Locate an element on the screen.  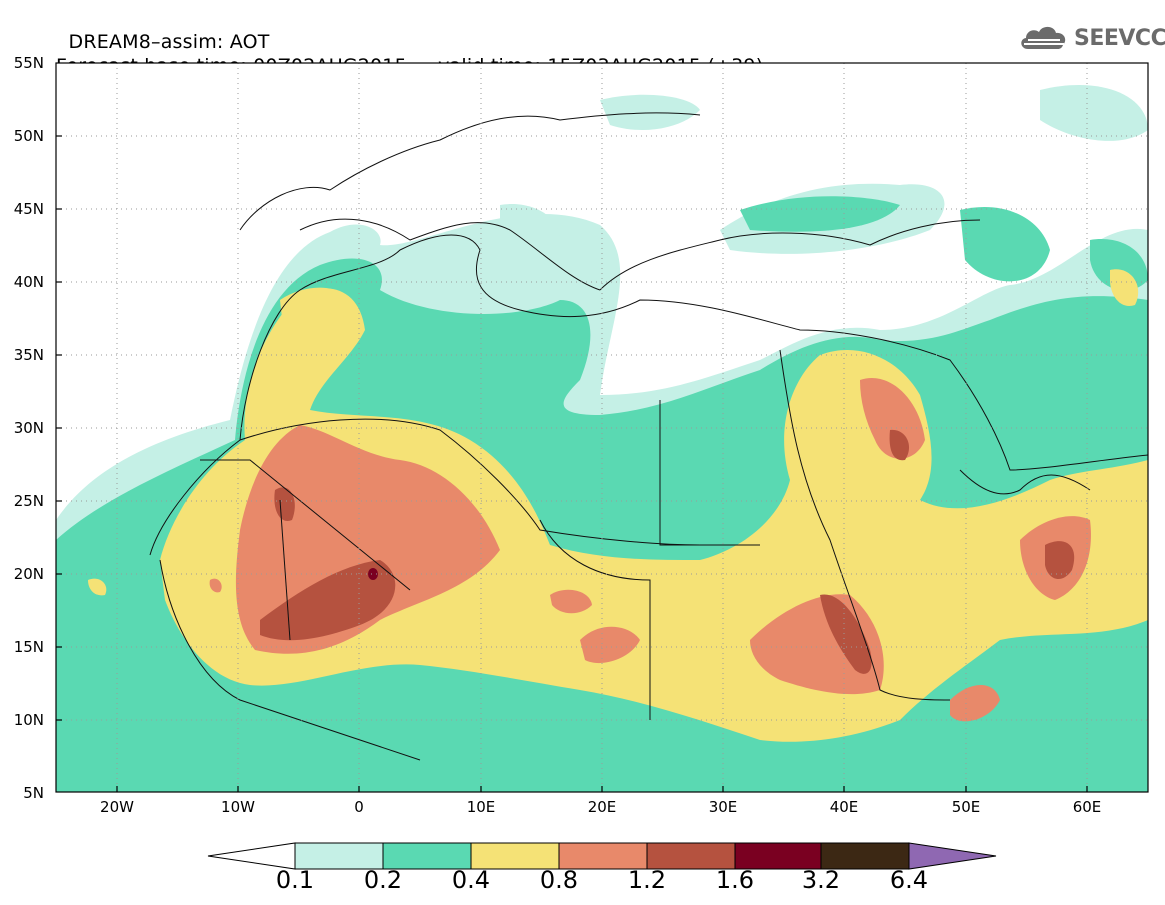
seevccc-logo: SEEVCCC is located at coordinates (1091, 38).